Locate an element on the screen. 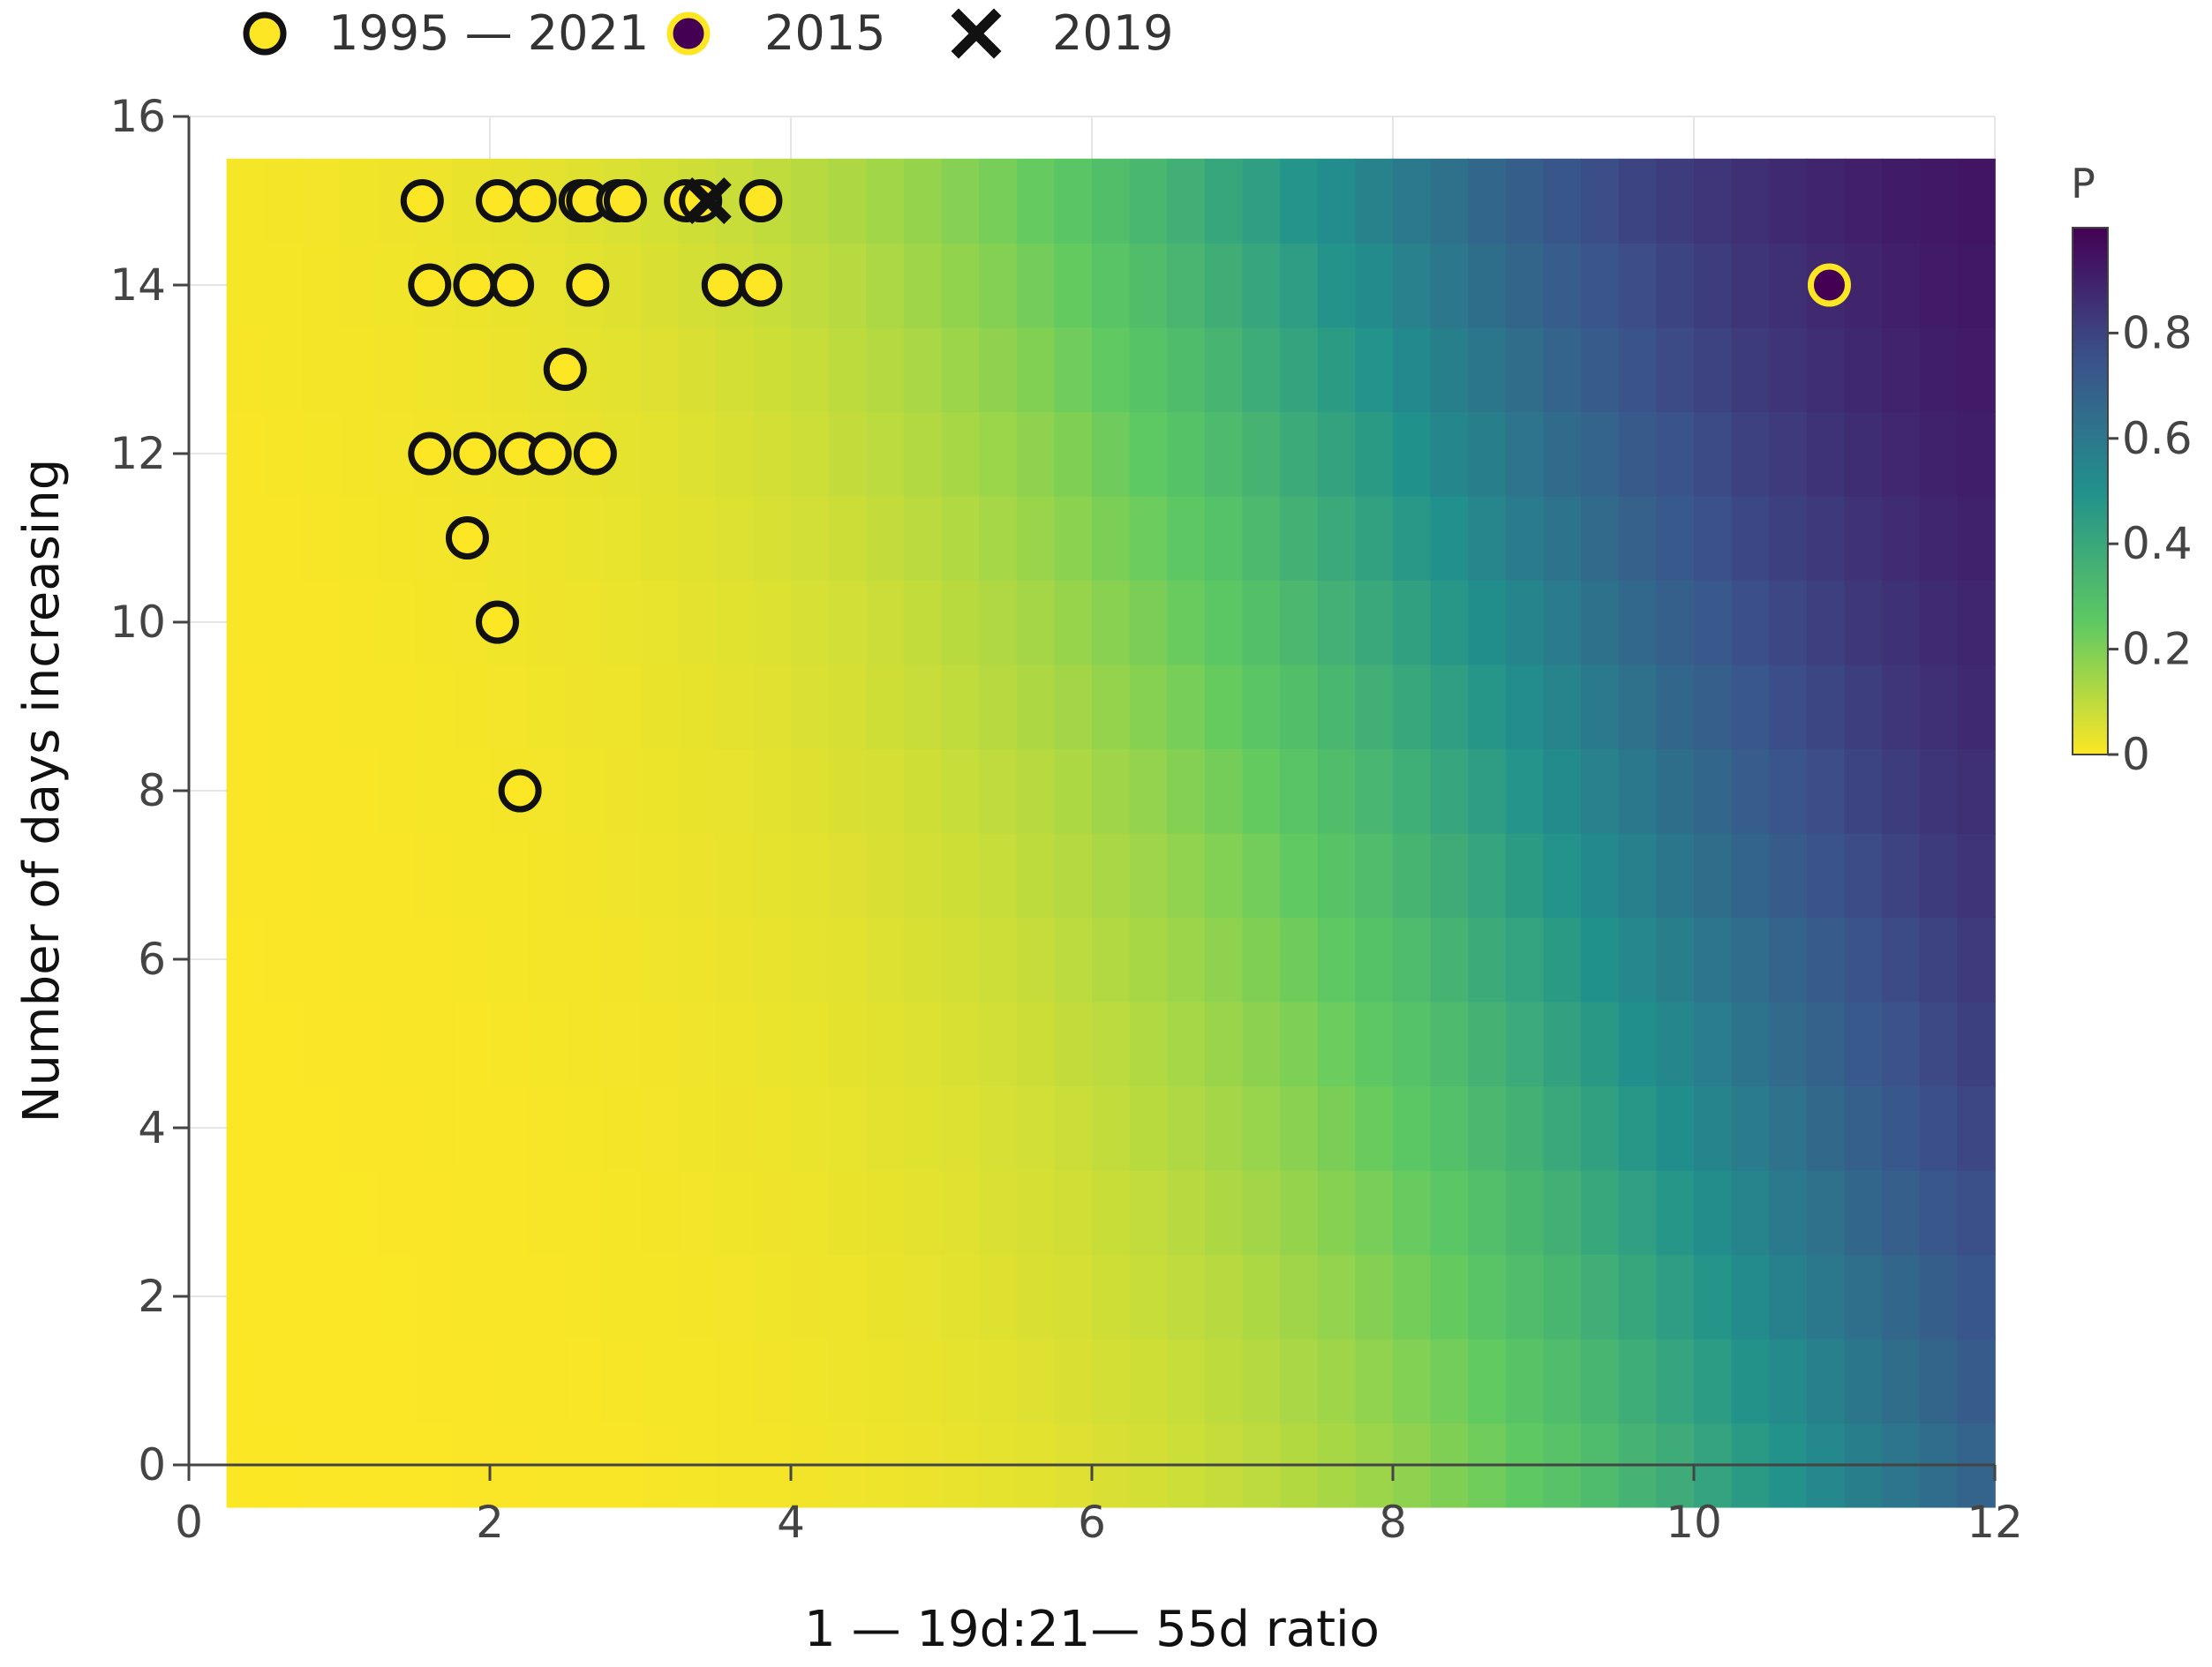 This screenshot has height=1667, width=2212. x-axis-title: 1 — 19d:21— 55d ratio is located at coordinates (1092, 1630).